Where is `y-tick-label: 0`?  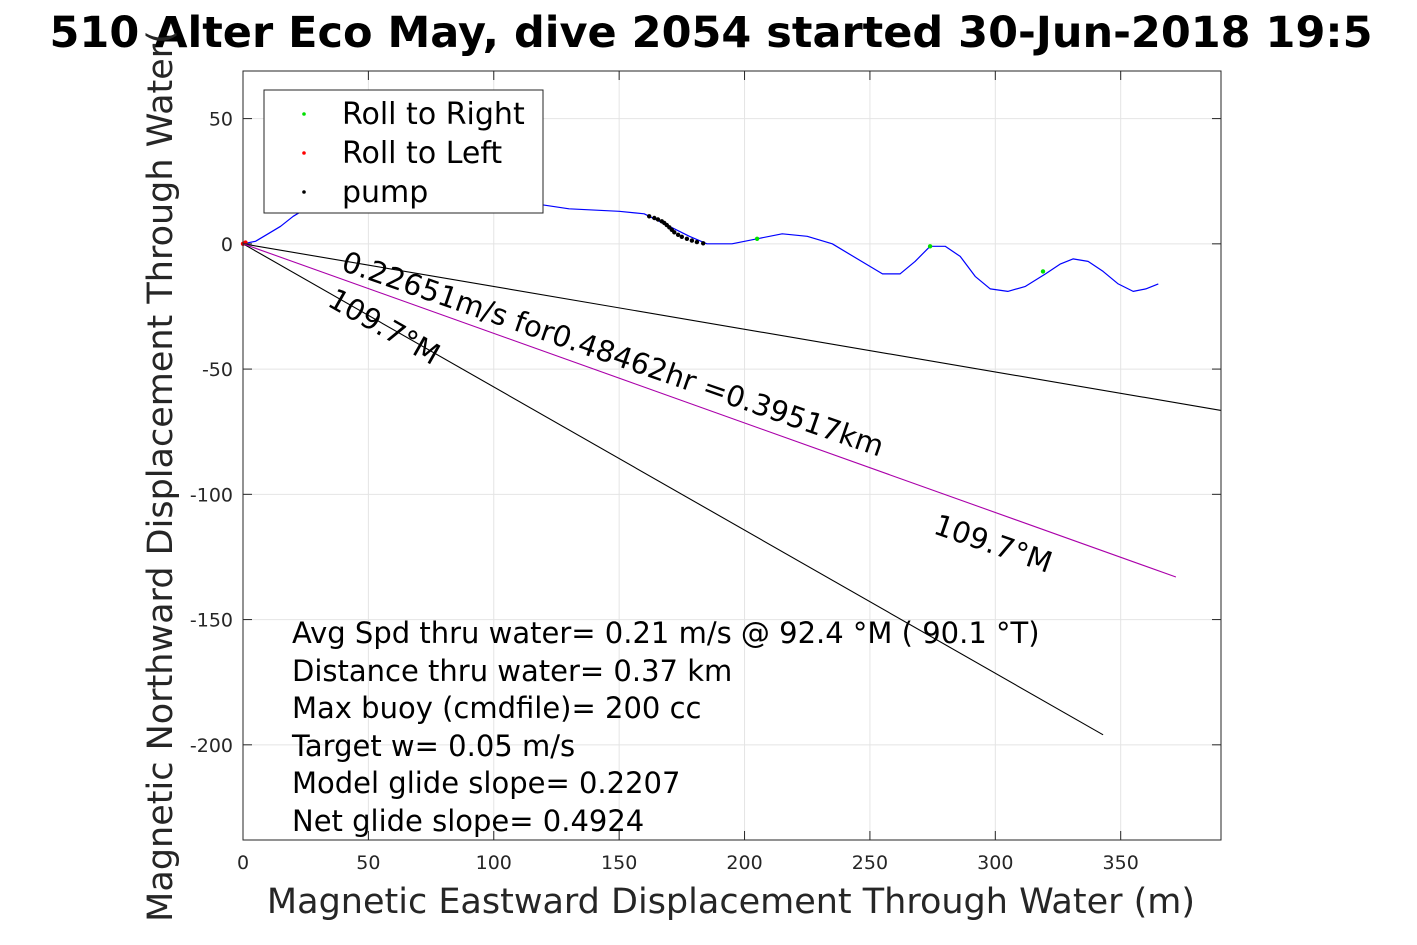
y-tick-label: 0 is located at coordinates (227, 245).